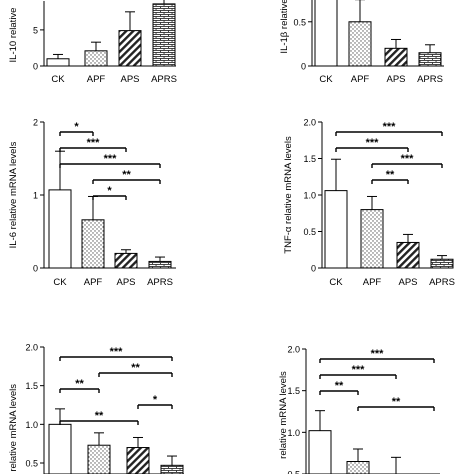 Image resolution: width=474 pixels, height=474 pixels. Describe the element at coordinates (13, 35) in the screenshot. I see `y-axis-label: IL-10 relative` at that location.